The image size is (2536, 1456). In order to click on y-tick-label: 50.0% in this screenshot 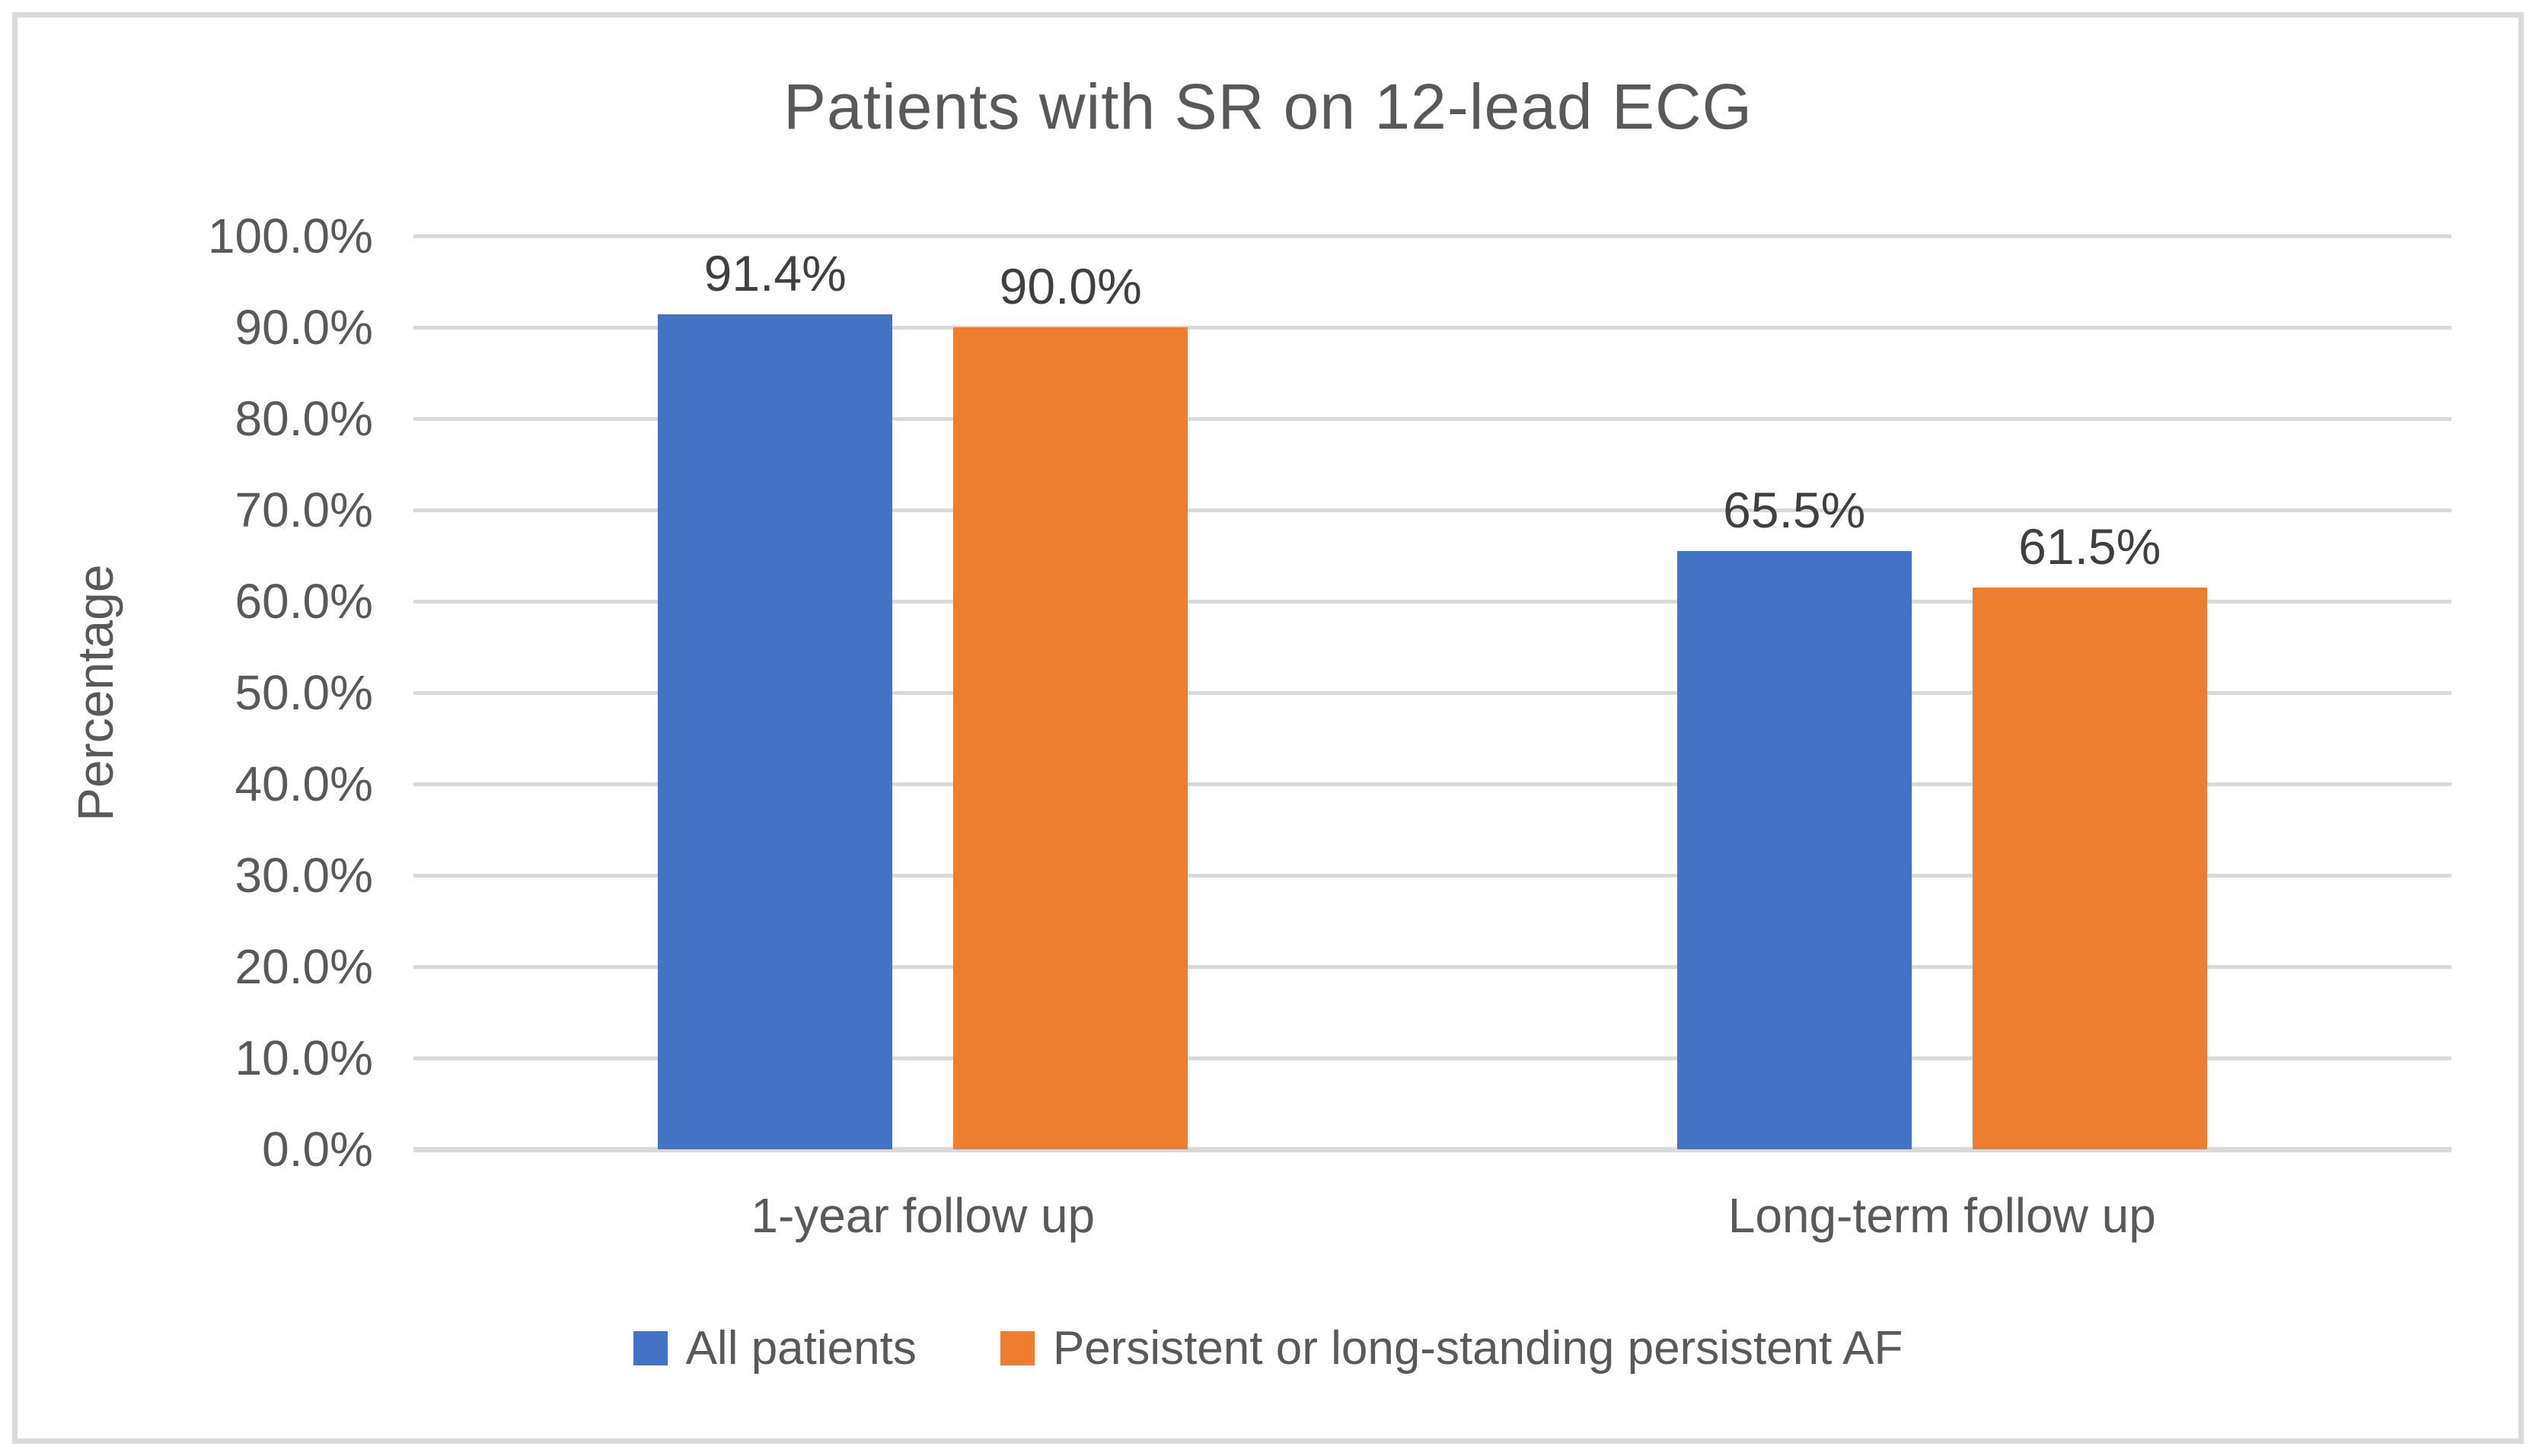, I will do `click(303, 692)`.